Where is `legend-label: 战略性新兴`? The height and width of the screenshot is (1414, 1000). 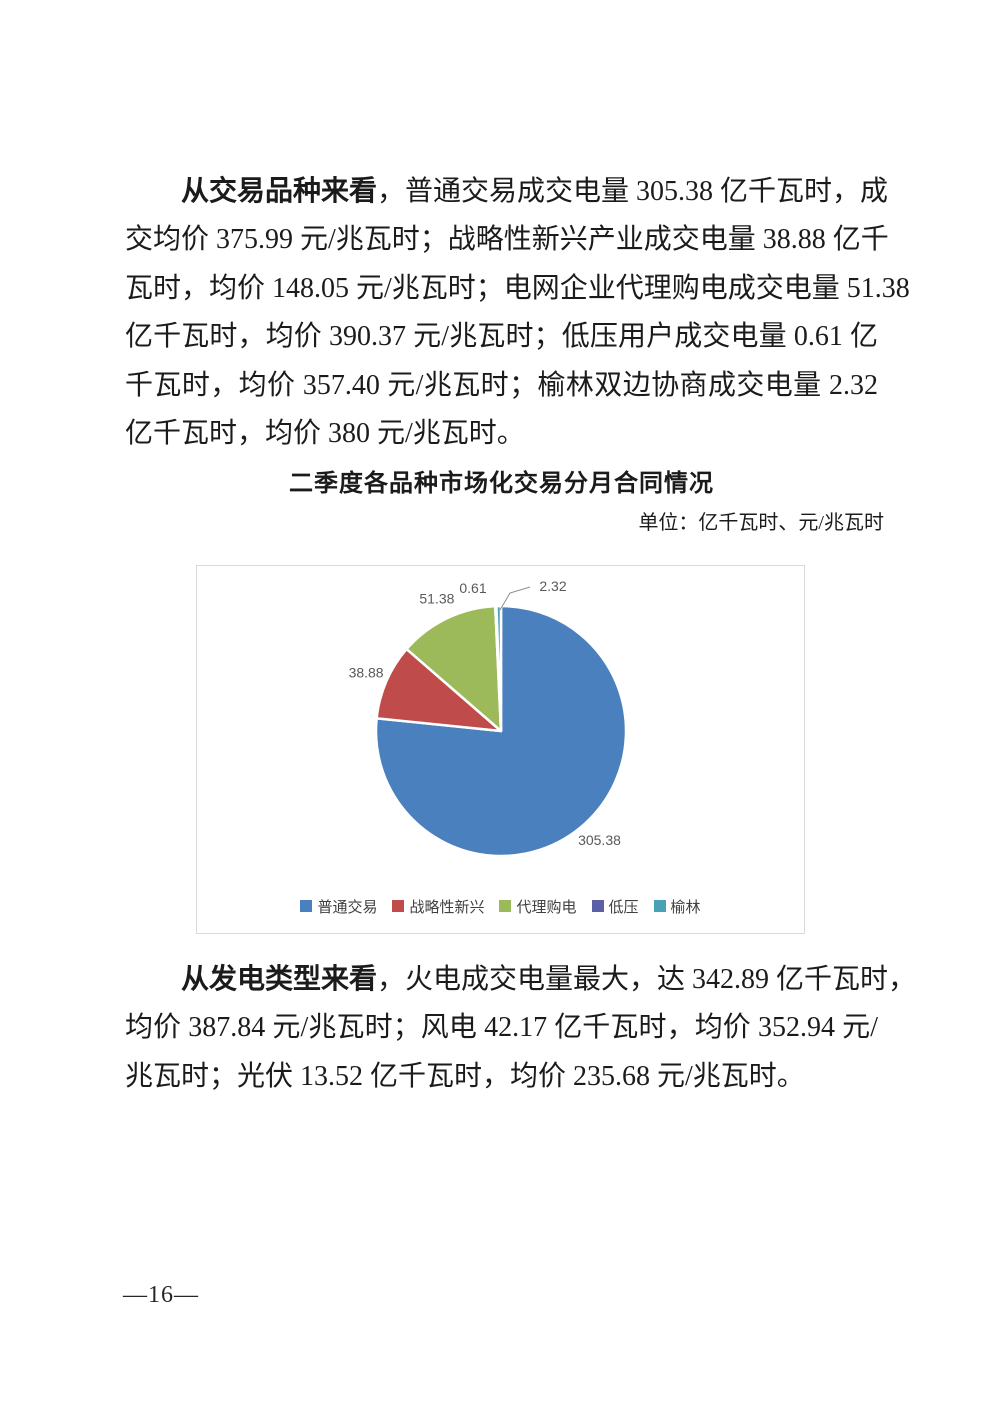
legend-label: 战略性新兴 is located at coordinates (447, 907).